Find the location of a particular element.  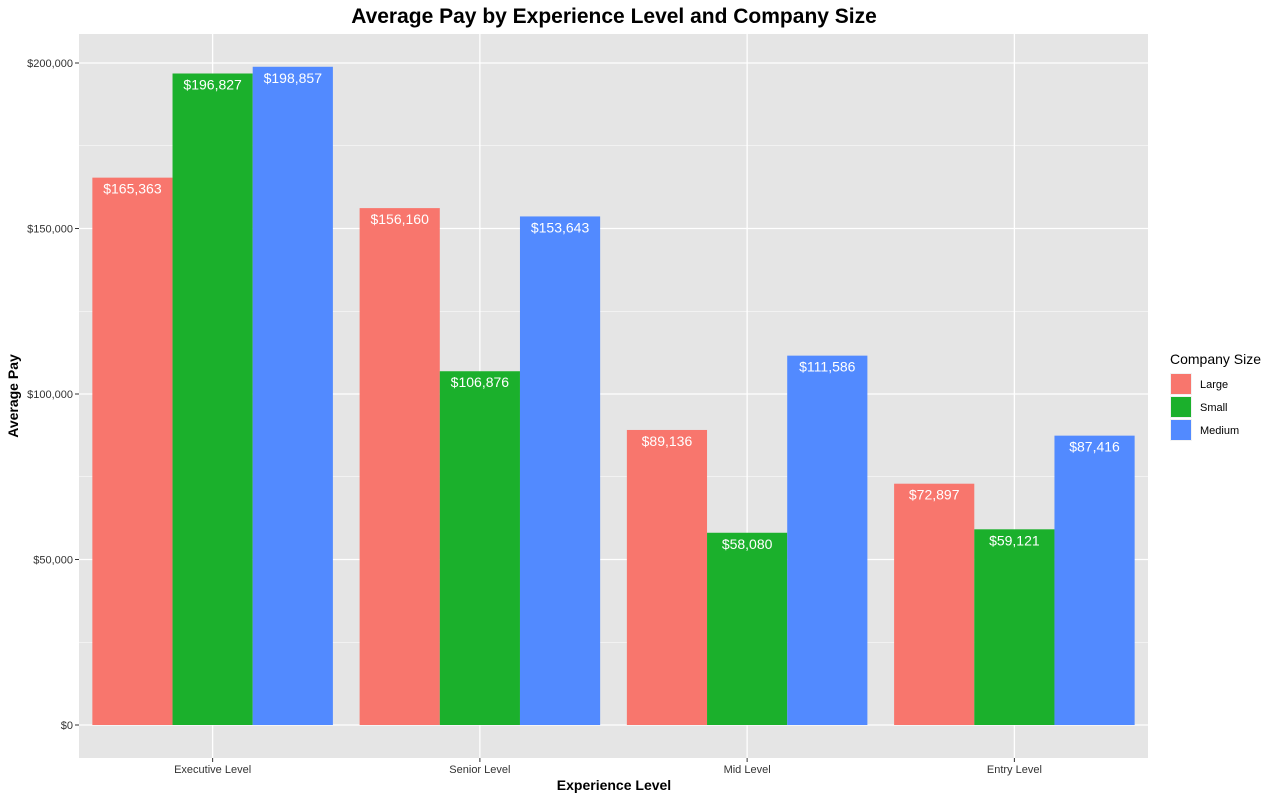

bar-small-entry-level is located at coordinates (1014, 627).